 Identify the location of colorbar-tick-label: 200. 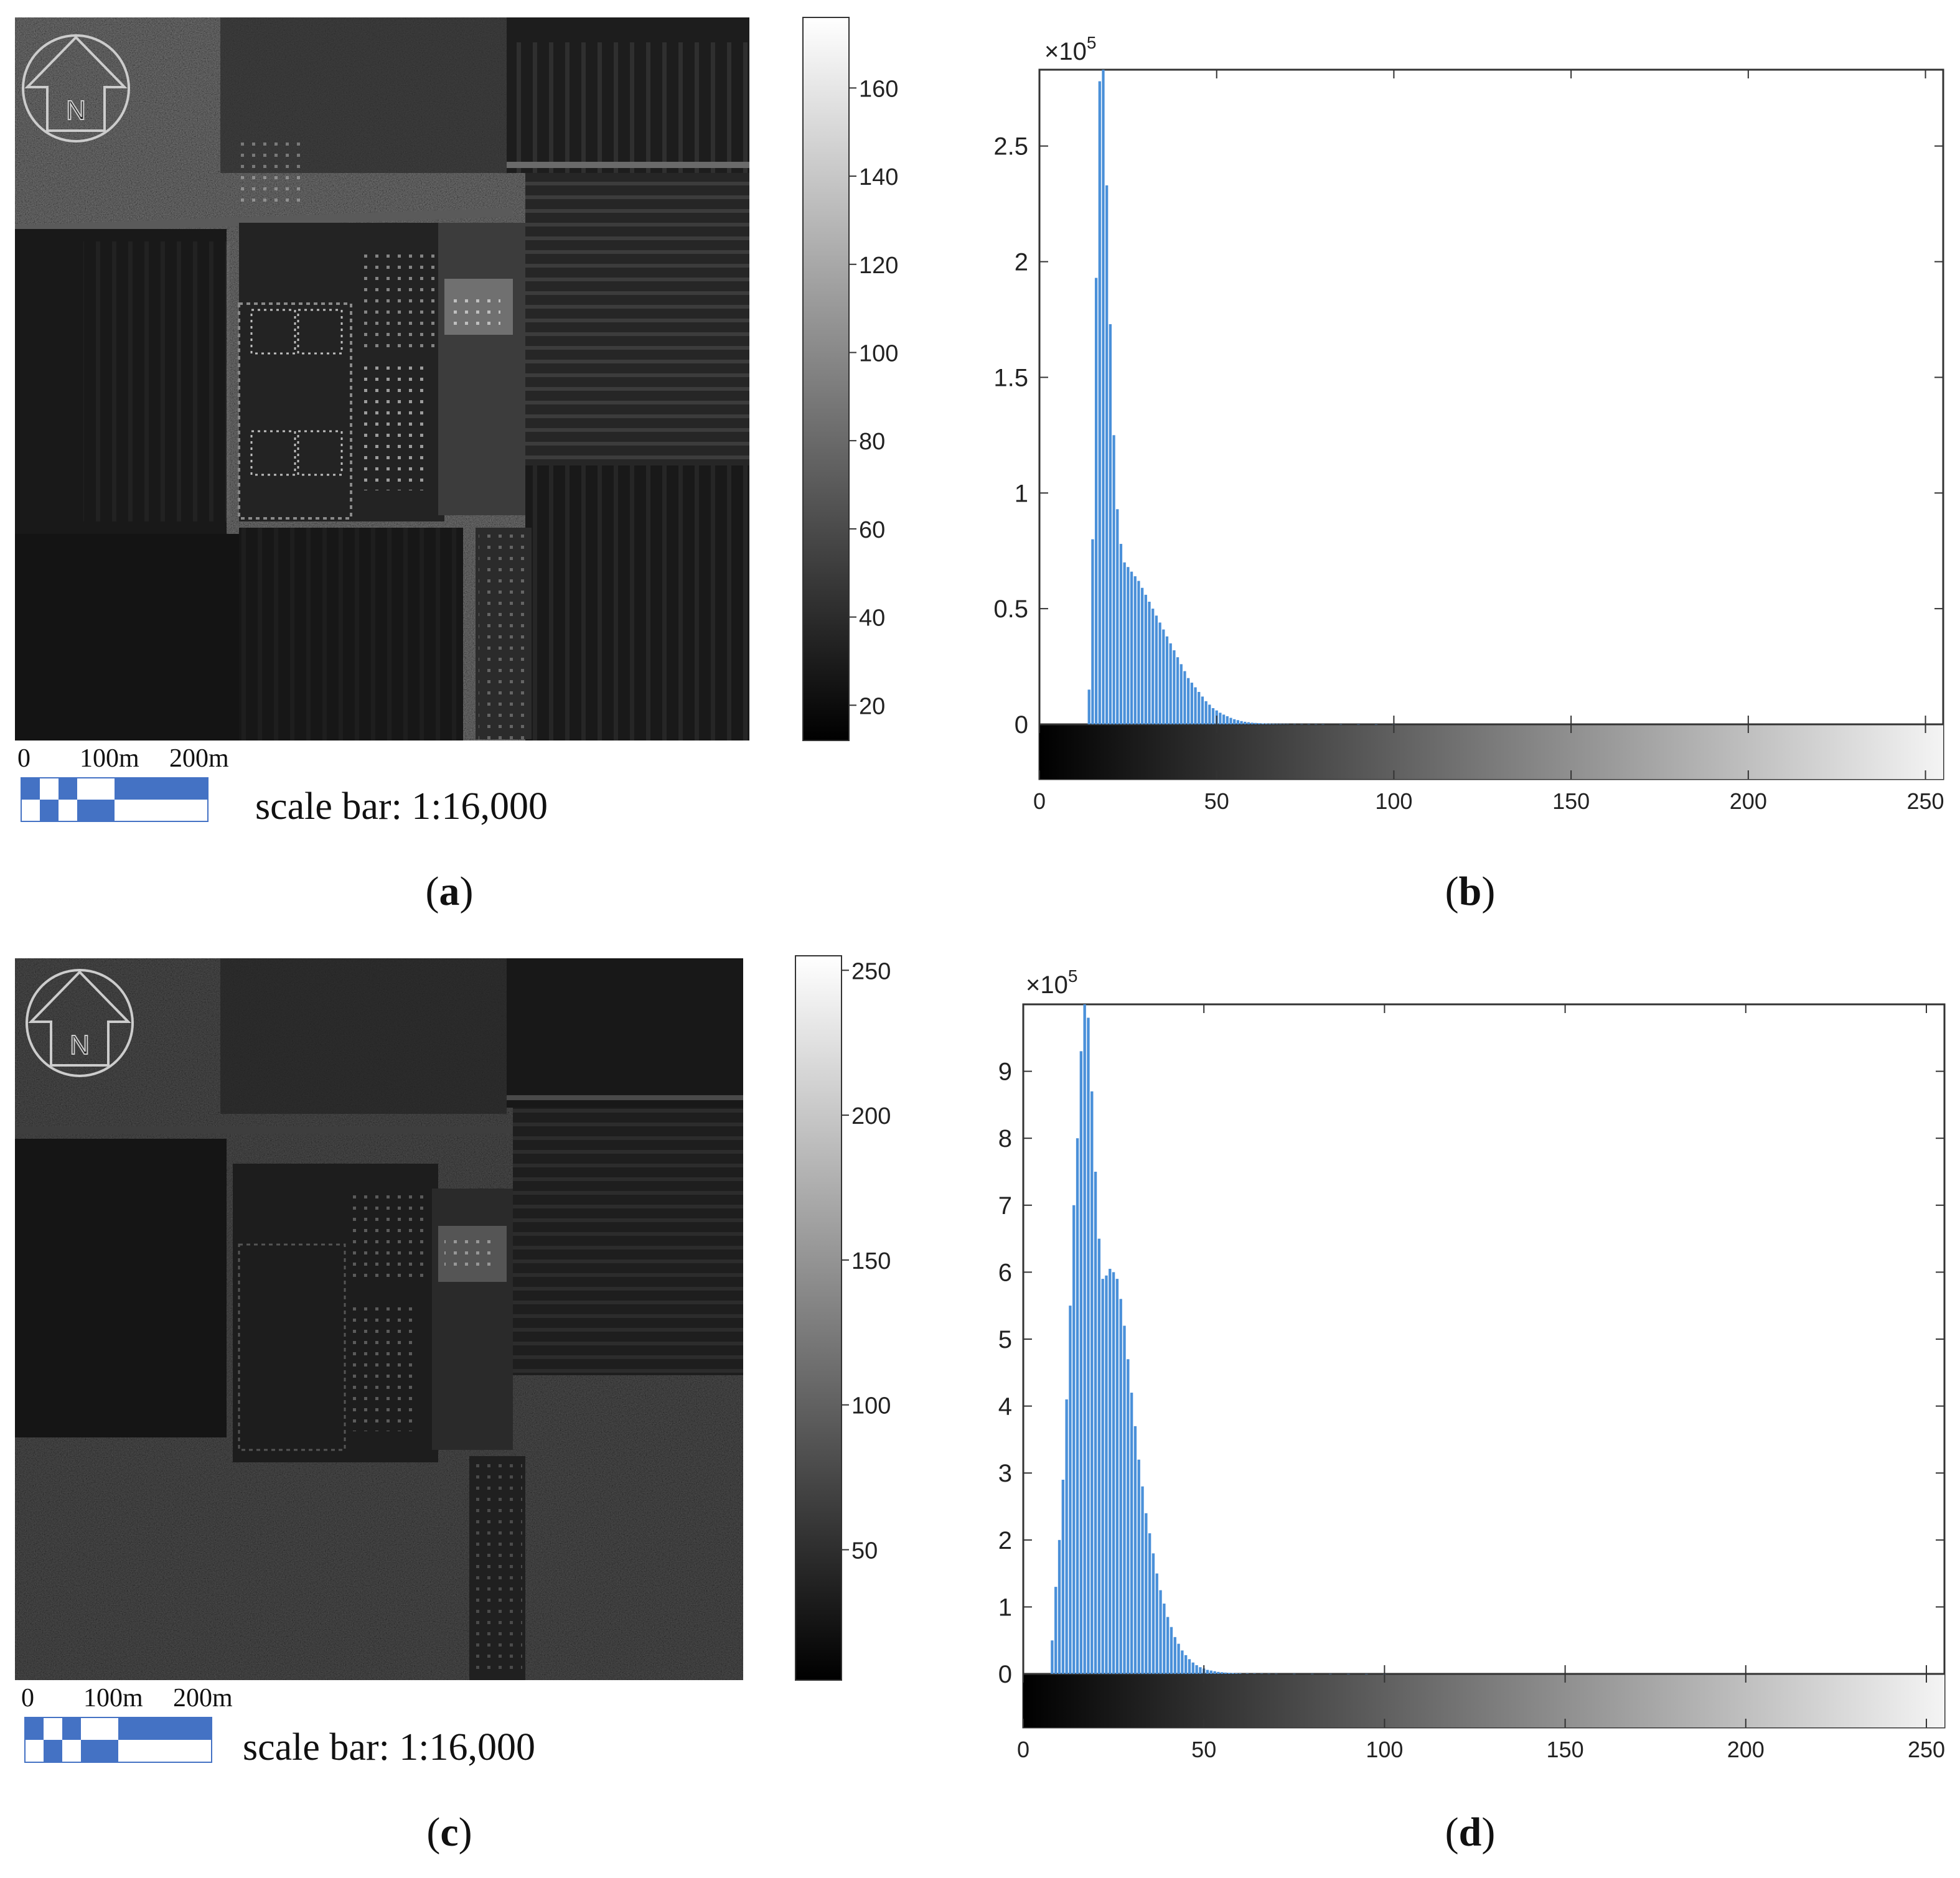
(871, 1116).